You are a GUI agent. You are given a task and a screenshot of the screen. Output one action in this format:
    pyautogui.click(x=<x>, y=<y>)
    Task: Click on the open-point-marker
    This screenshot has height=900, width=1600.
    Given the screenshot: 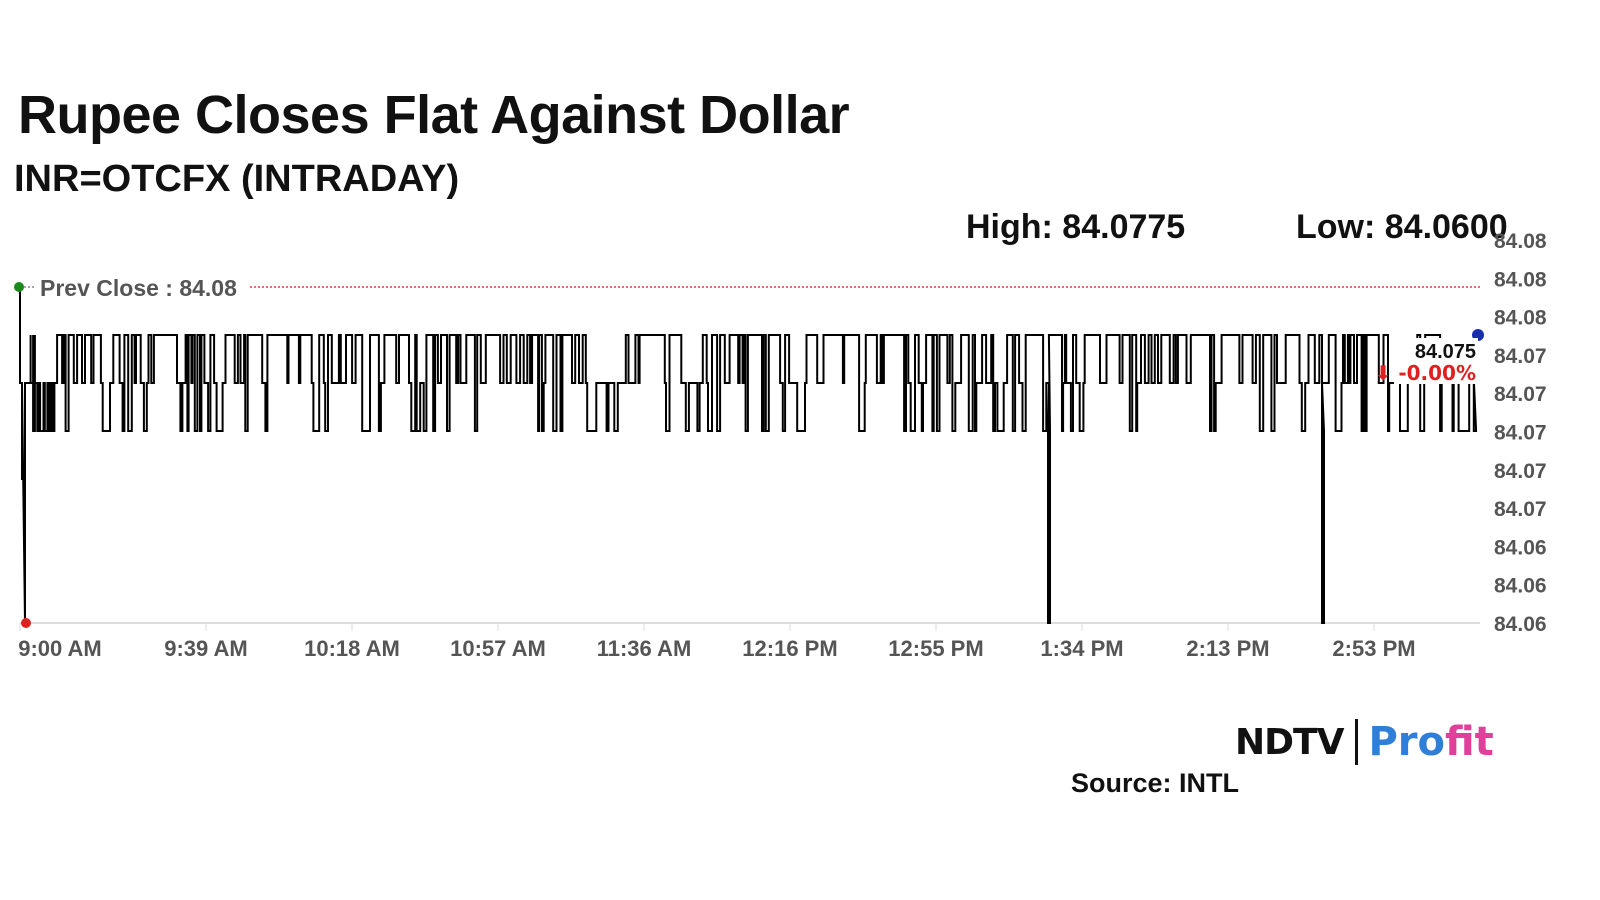 What is the action you would take?
    pyautogui.click(x=19, y=287)
    